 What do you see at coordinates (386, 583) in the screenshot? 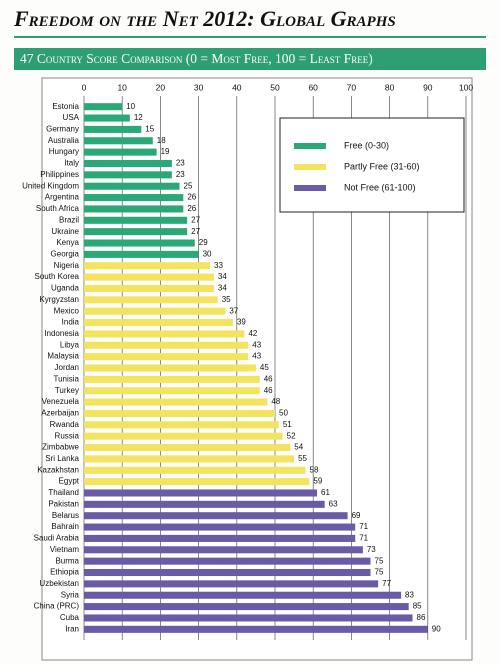
I see `data-label: 77` at bounding box center [386, 583].